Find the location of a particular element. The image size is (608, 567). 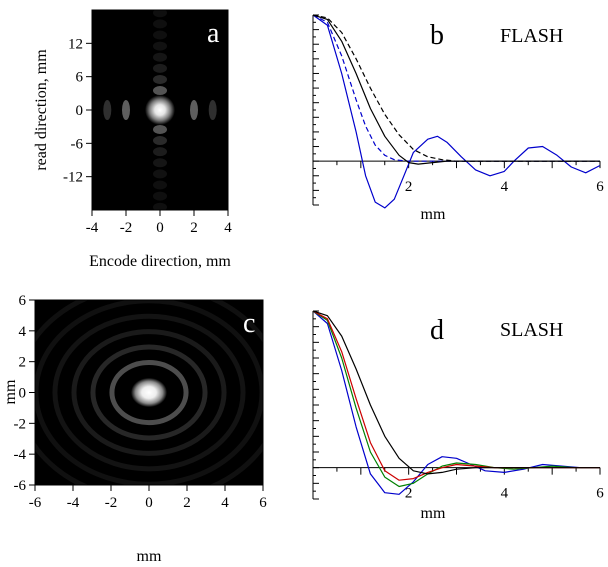

panel-b-xlabel: mm is located at coordinates (433, 214).